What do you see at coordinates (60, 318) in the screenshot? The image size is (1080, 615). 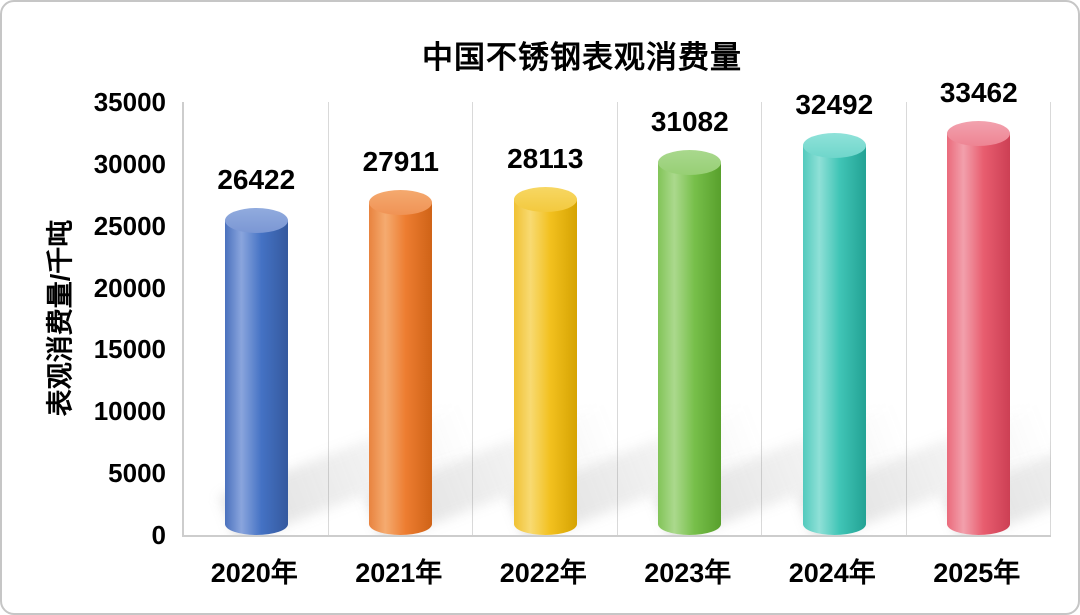 I see `y-axis-title: 表观消费量/千吨` at bounding box center [60, 318].